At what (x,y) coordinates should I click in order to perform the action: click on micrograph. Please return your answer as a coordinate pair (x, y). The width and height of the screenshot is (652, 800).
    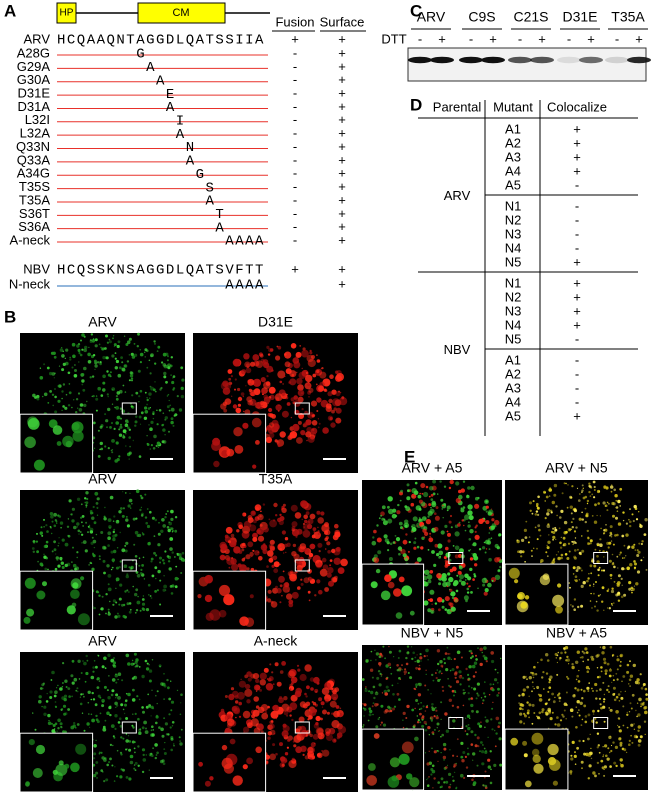
    Looking at the image, I should click on (432, 718).